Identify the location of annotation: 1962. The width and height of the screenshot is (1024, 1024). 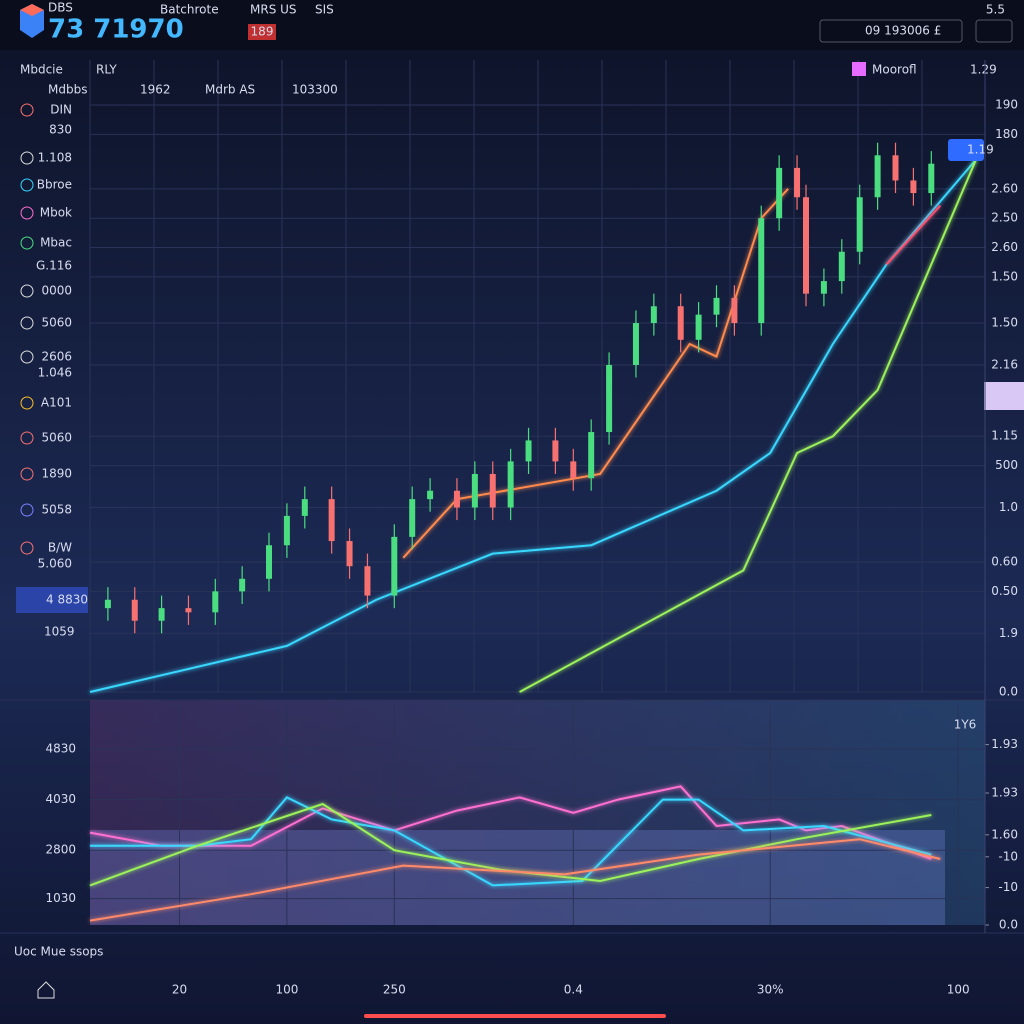
(155, 90).